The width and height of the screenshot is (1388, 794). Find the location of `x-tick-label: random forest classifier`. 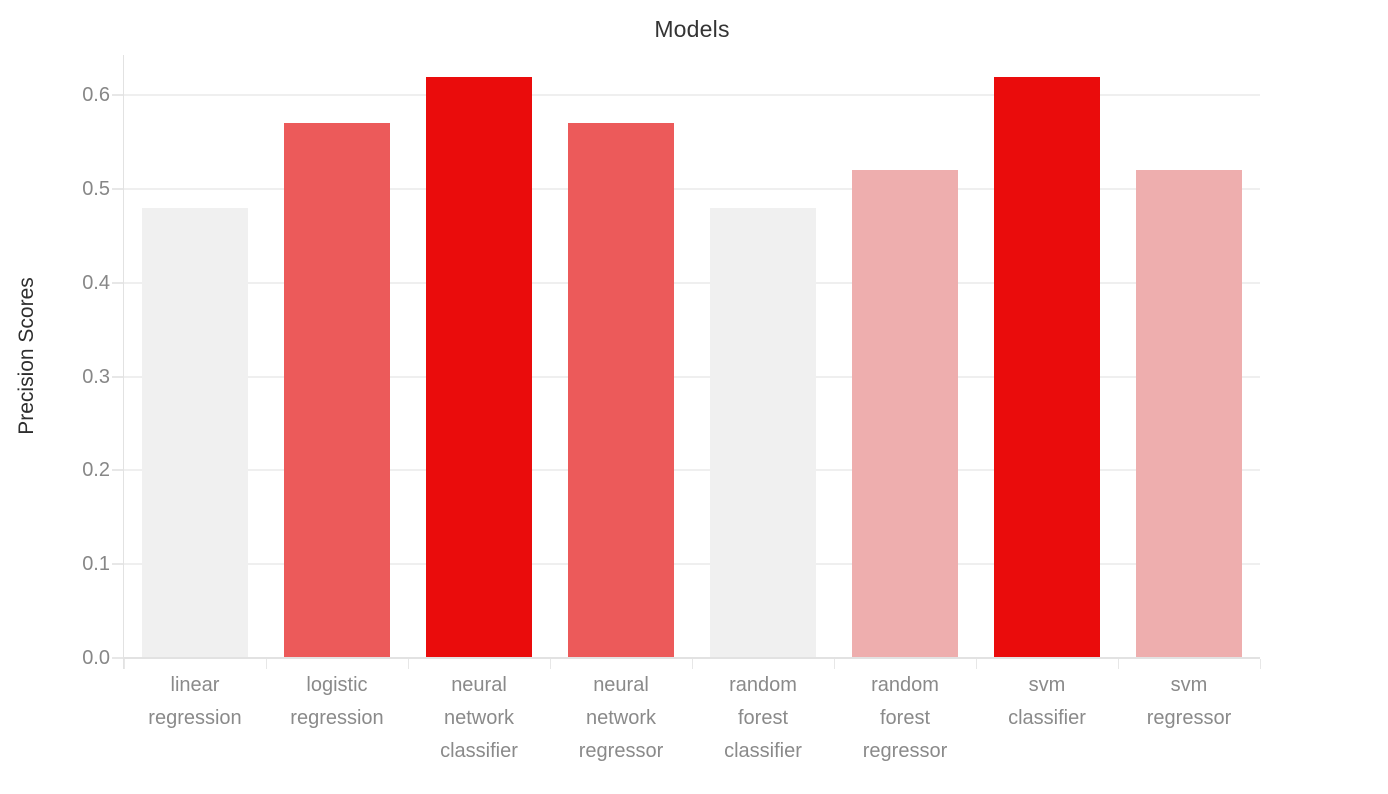

x-tick-label: random forest classifier is located at coordinates (763, 718).